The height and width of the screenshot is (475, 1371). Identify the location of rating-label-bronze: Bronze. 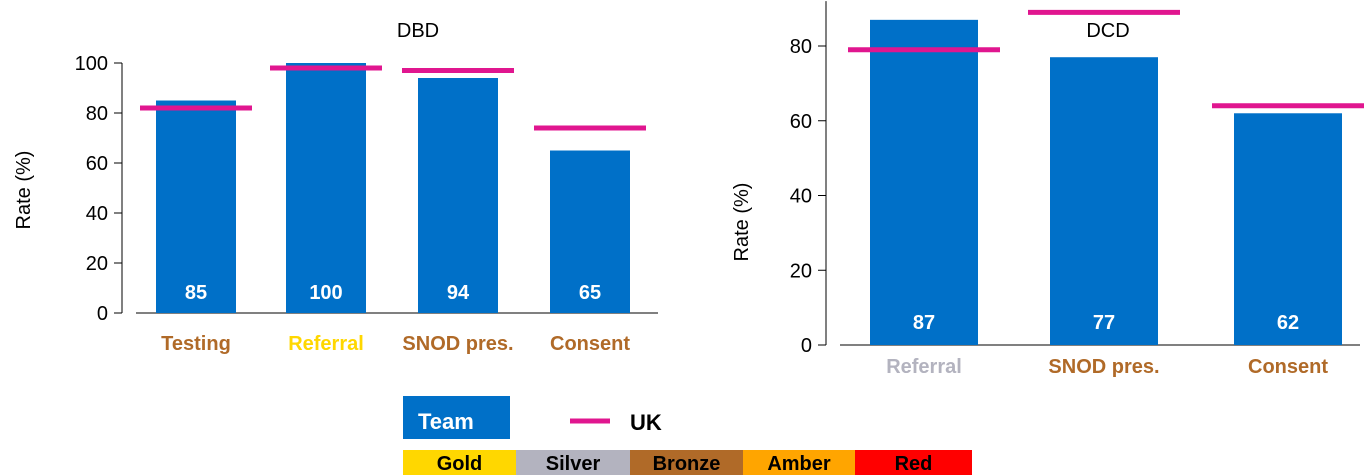
(687, 464).